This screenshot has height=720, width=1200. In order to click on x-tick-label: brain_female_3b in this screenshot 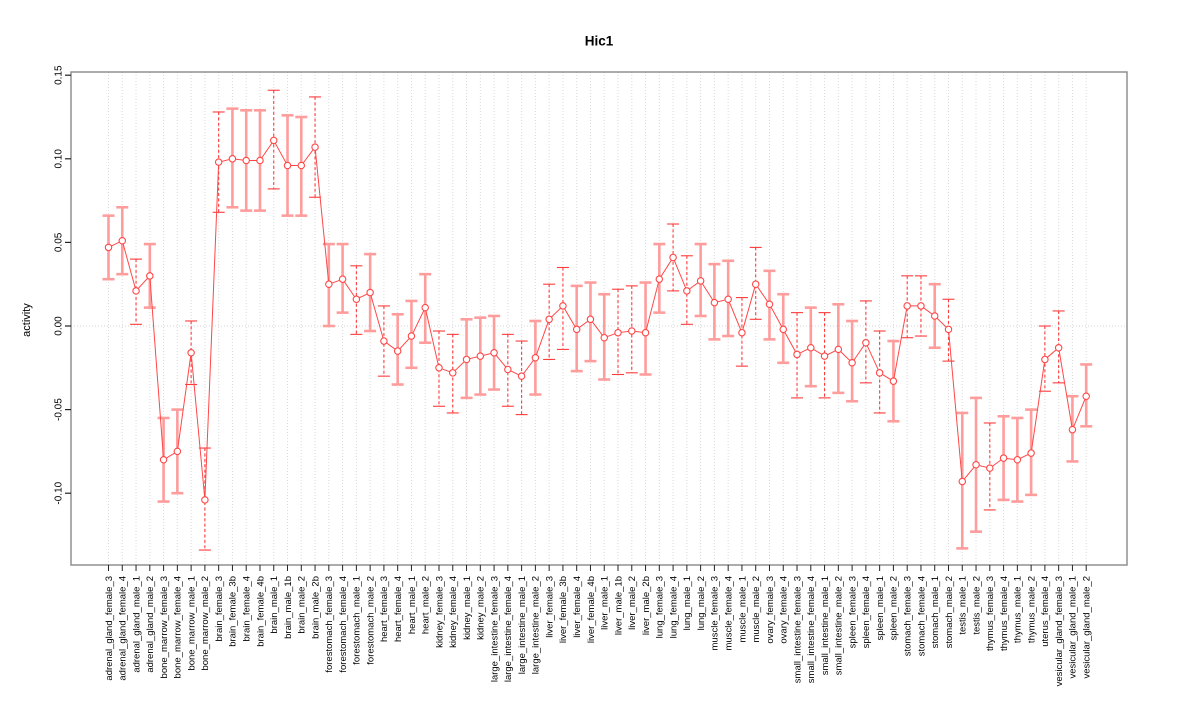, I will do `click(233, 611)`.